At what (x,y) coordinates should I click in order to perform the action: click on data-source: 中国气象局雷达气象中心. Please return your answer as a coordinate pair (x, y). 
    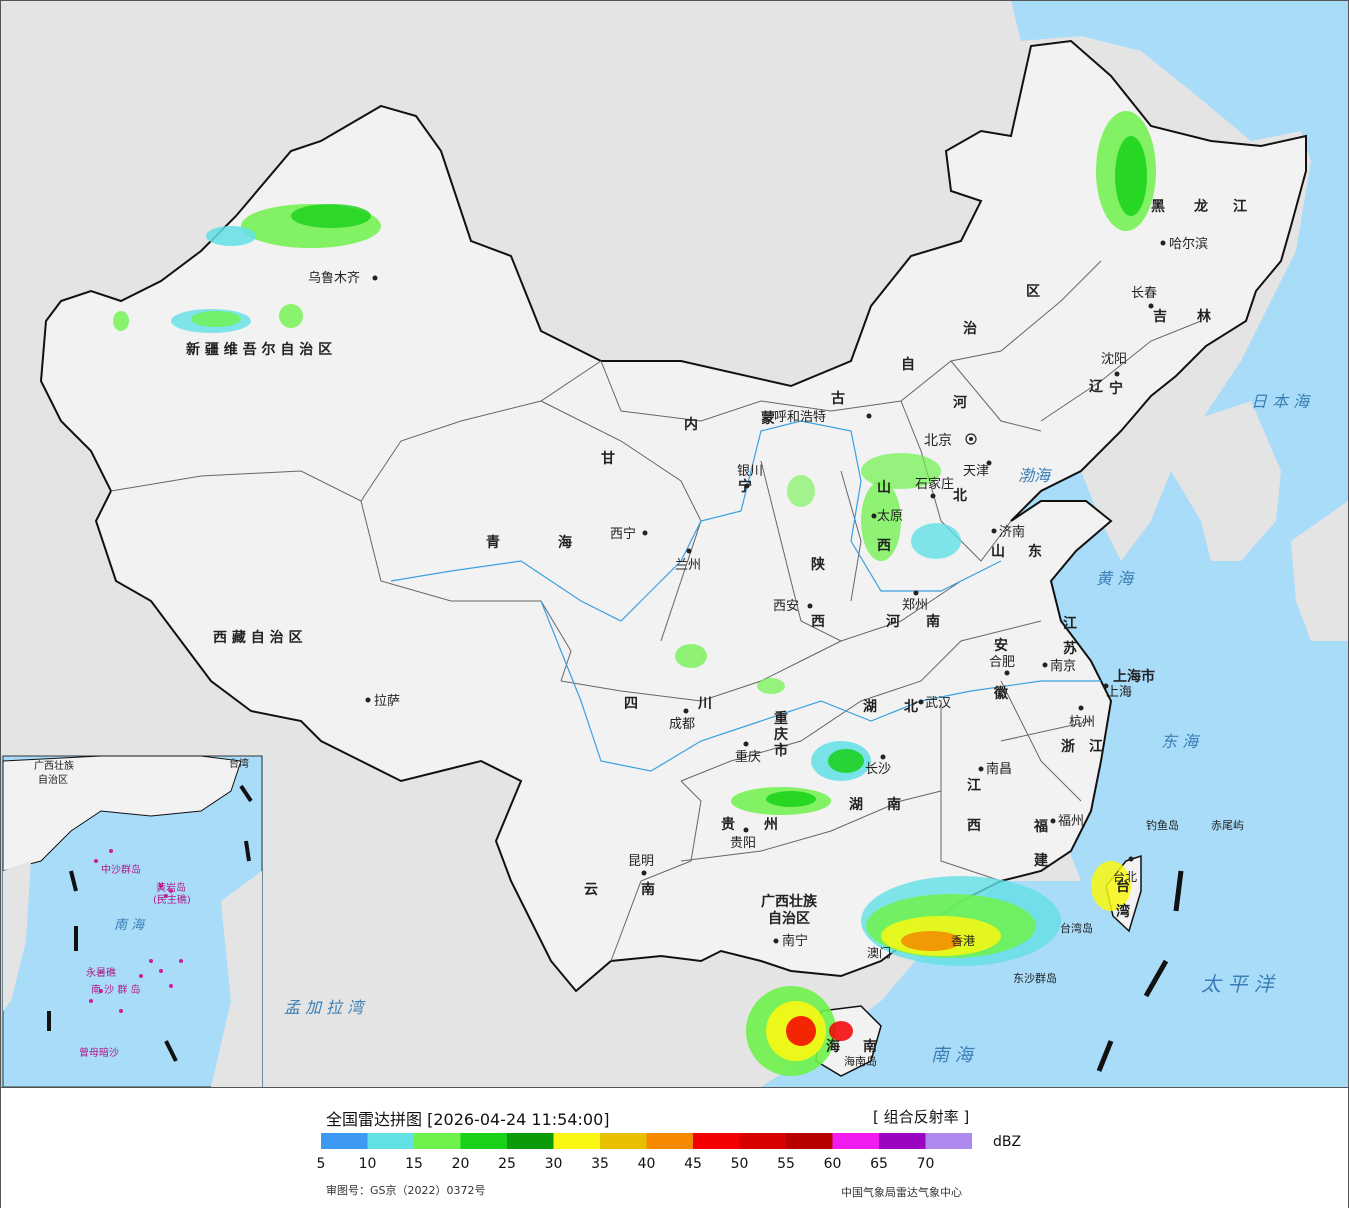
    Looking at the image, I should click on (901, 1192).